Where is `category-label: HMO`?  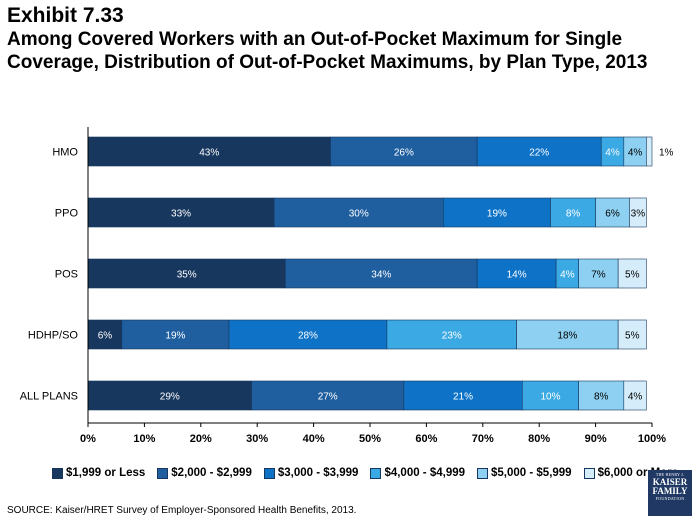 category-label: HMO is located at coordinates (65, 153).